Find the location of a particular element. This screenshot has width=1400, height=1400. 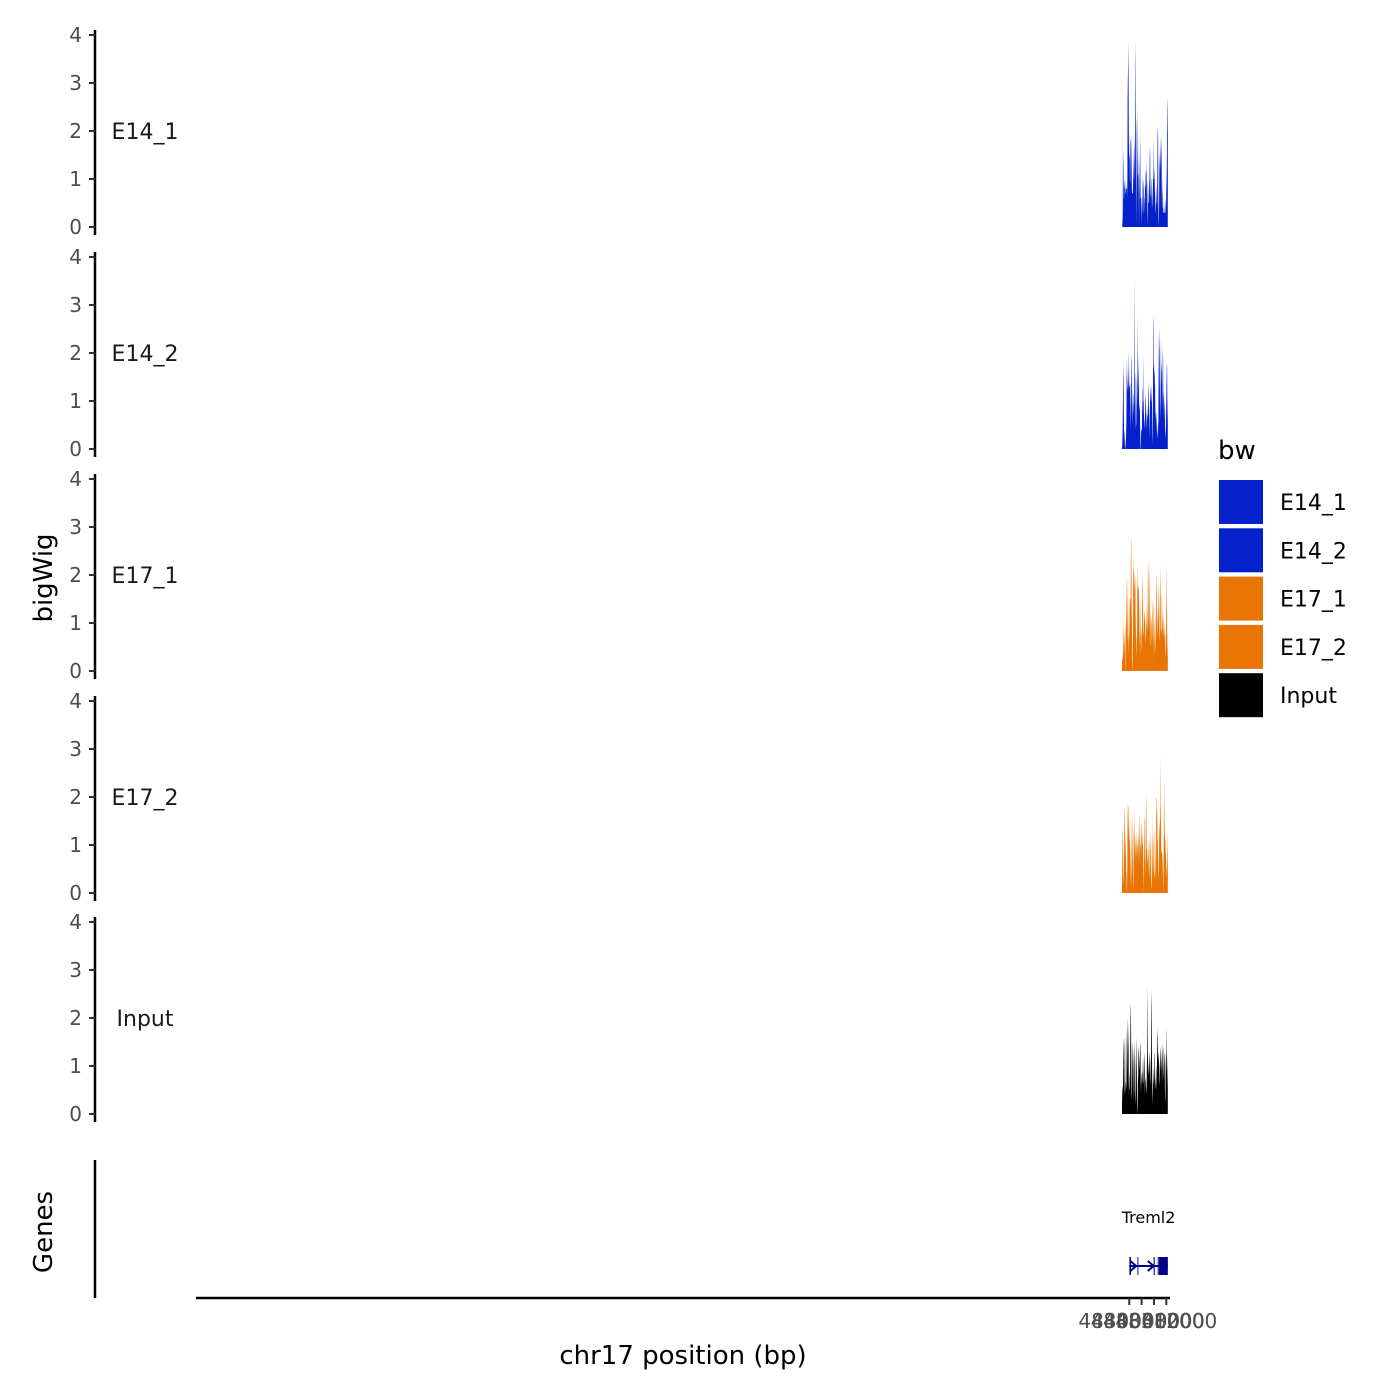

track-E17_2: 0 1 2 3 4 E17_2 is located at coordinates (618, 797).